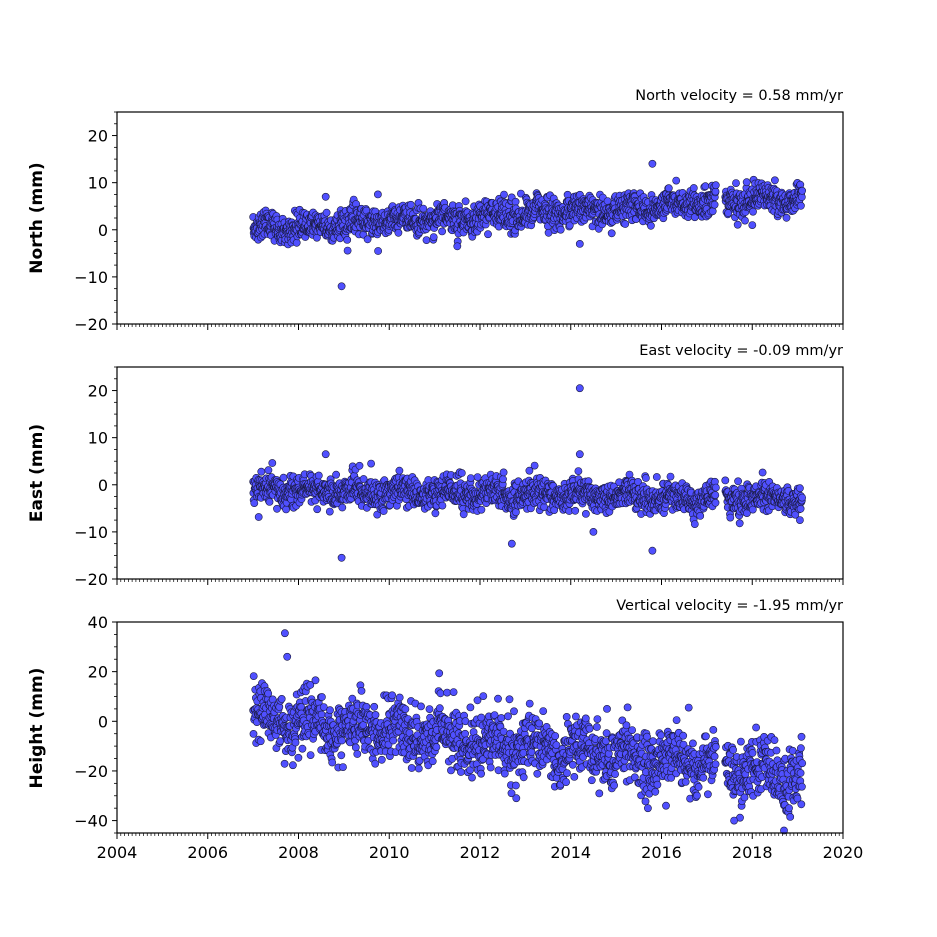  What do you see at coordinates (37, 728) in the screenshot?
I see `height-ylabel: Height (mm)` at bounding box center [37, 728].